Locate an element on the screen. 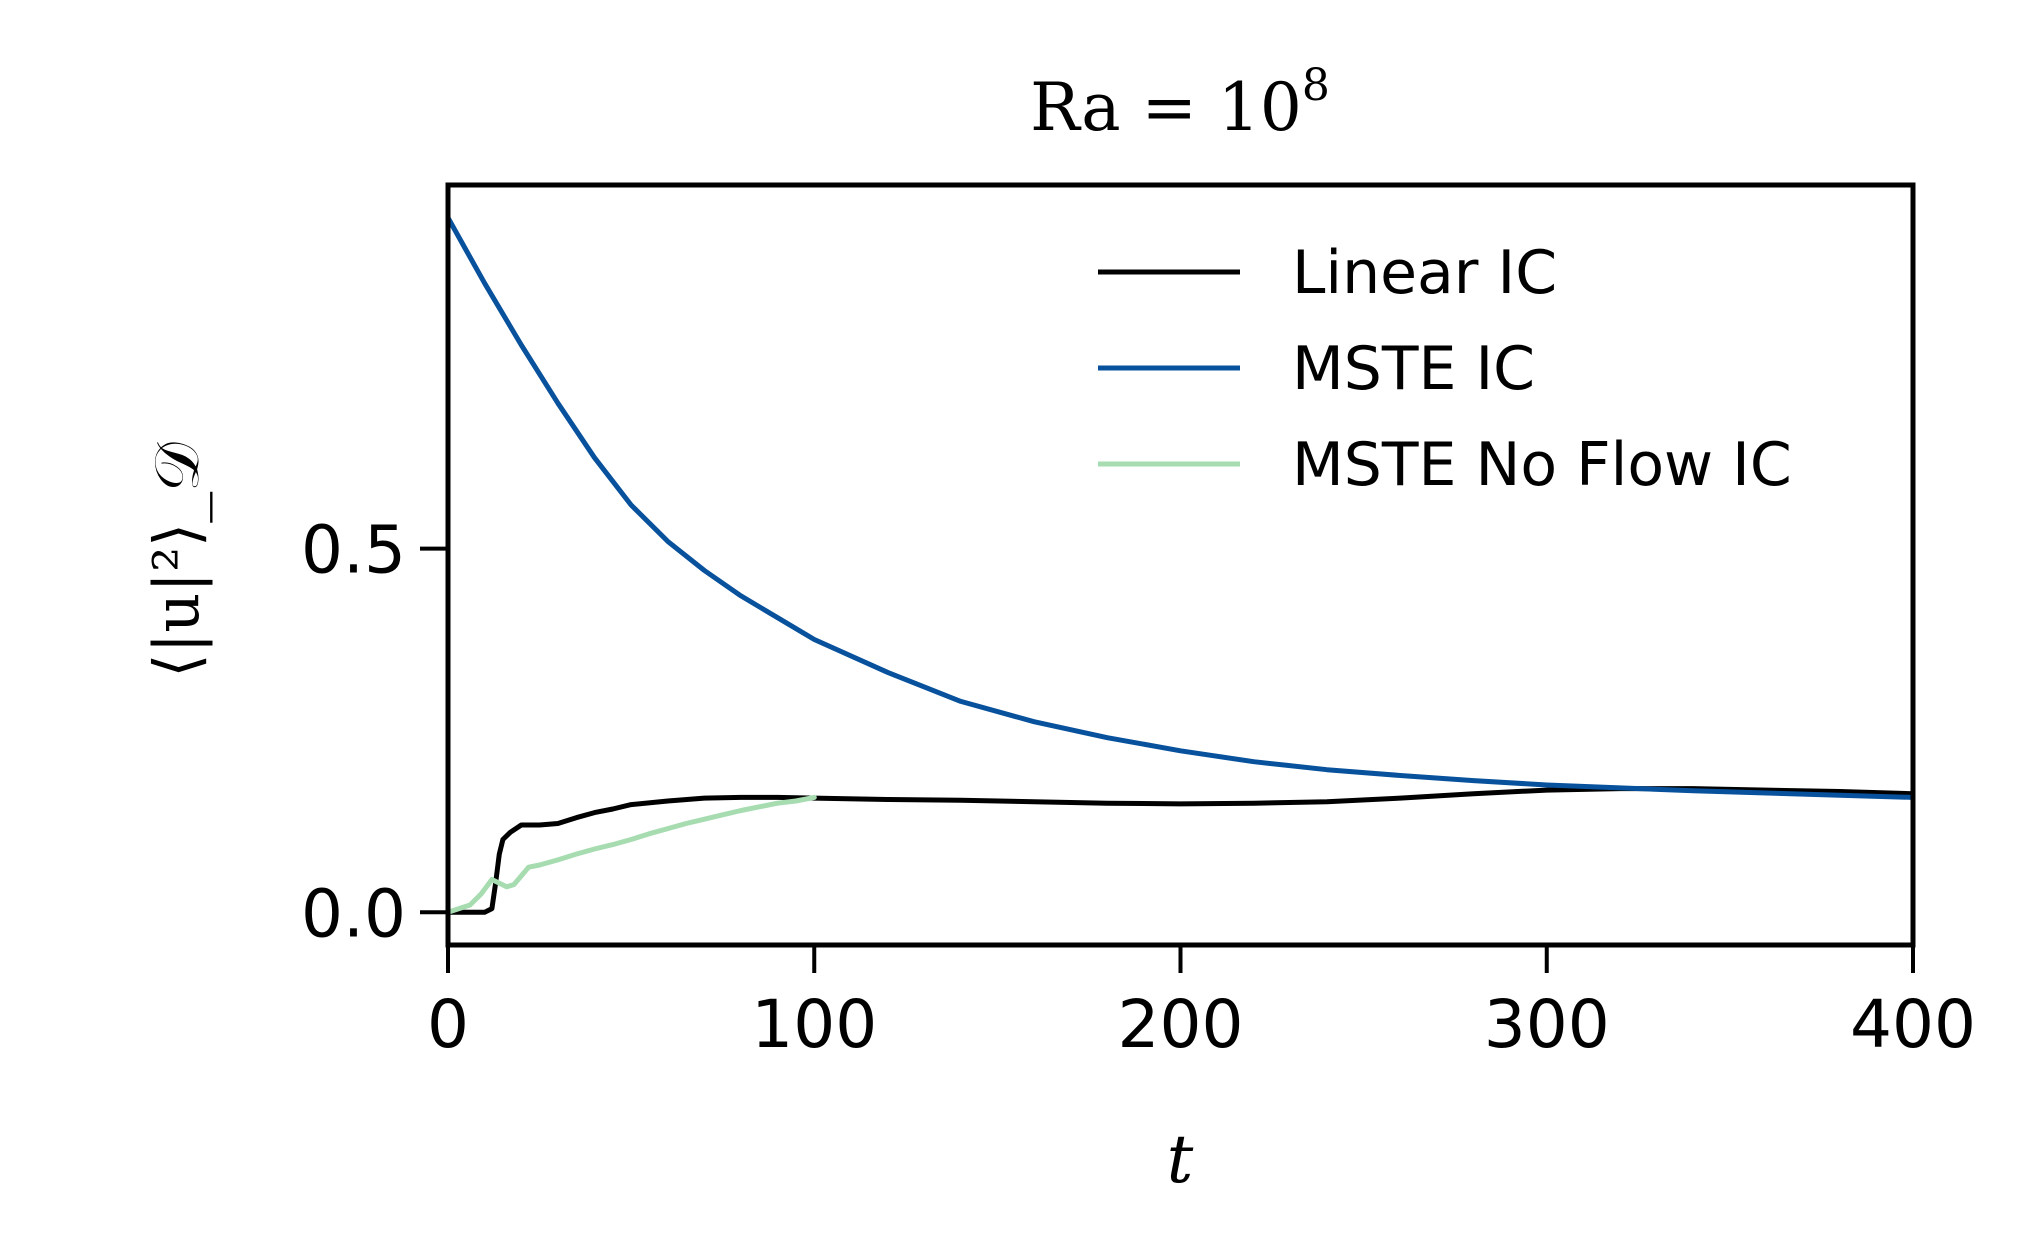 The height and width of the screenshot is (1260, 2040). x-ticks: 0 100 200 300 400 is located at coordinates (1201, 1004).